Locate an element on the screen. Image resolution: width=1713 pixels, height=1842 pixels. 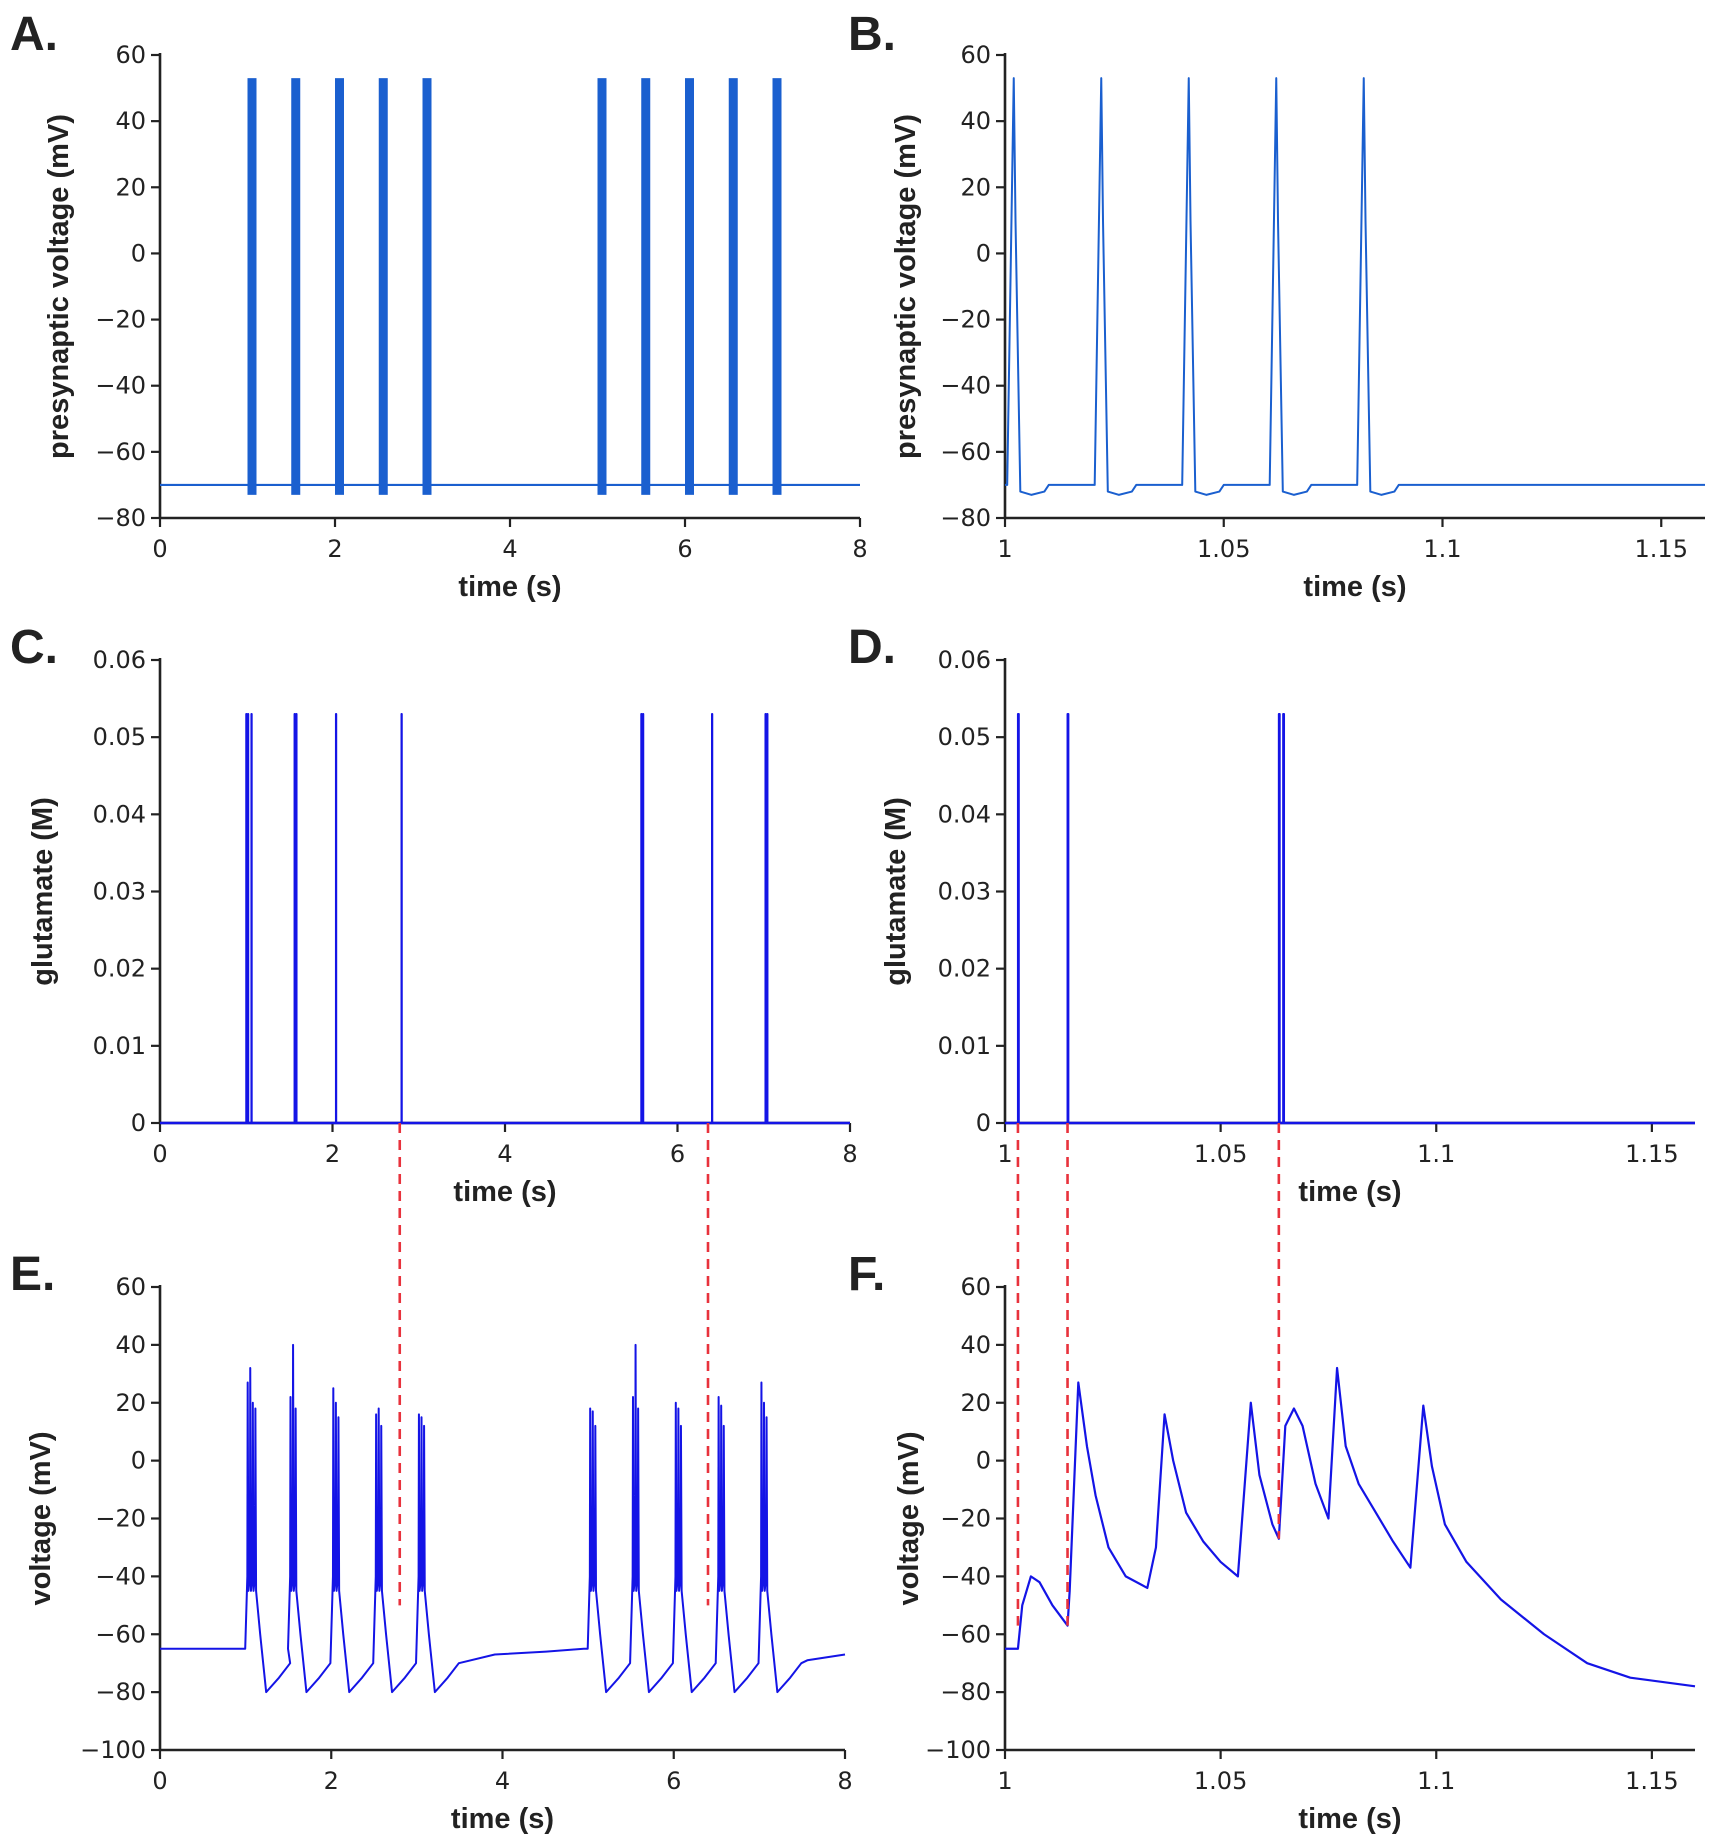
panel-letter: C. is located at coordinates (34, 647).